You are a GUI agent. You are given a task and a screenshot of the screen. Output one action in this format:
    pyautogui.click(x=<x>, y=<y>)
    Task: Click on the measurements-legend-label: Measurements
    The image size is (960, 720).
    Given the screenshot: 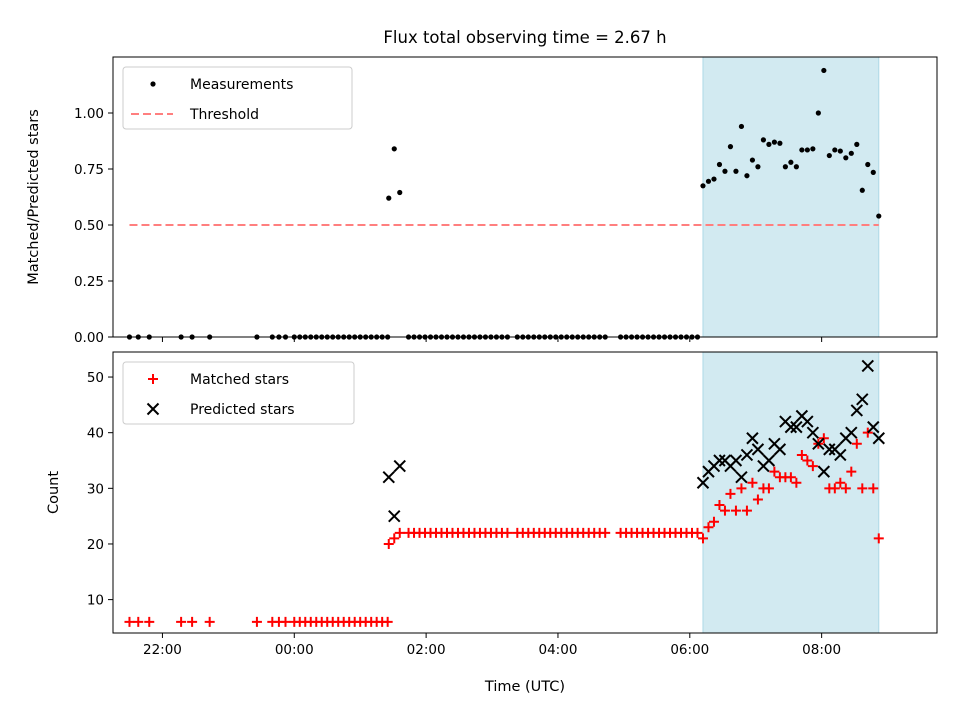 What is the action you would take?
    pyautogui.click(x=241, y=85)
    